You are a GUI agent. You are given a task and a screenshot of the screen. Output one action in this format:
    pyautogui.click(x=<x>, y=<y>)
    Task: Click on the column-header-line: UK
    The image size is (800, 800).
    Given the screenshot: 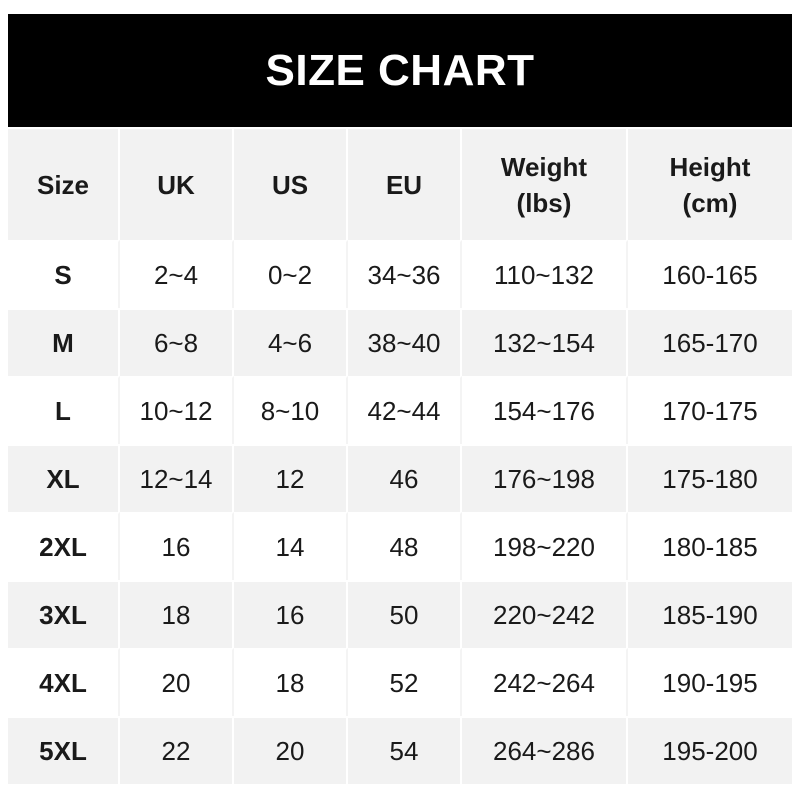 What is the action you would take?
    pyautogui.click(x=176, y=184)
    